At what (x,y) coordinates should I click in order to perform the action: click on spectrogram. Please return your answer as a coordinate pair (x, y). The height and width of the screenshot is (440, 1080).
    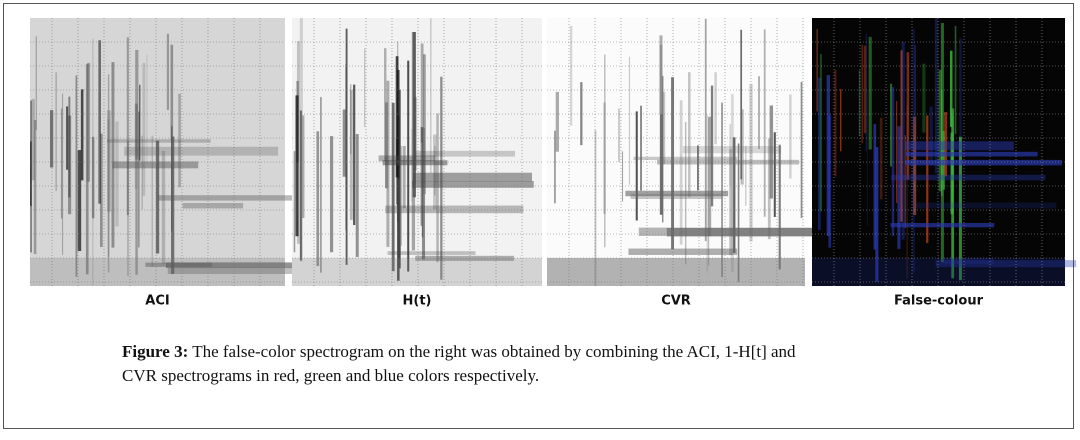
    Looking at the image, I should click on (944, 152).